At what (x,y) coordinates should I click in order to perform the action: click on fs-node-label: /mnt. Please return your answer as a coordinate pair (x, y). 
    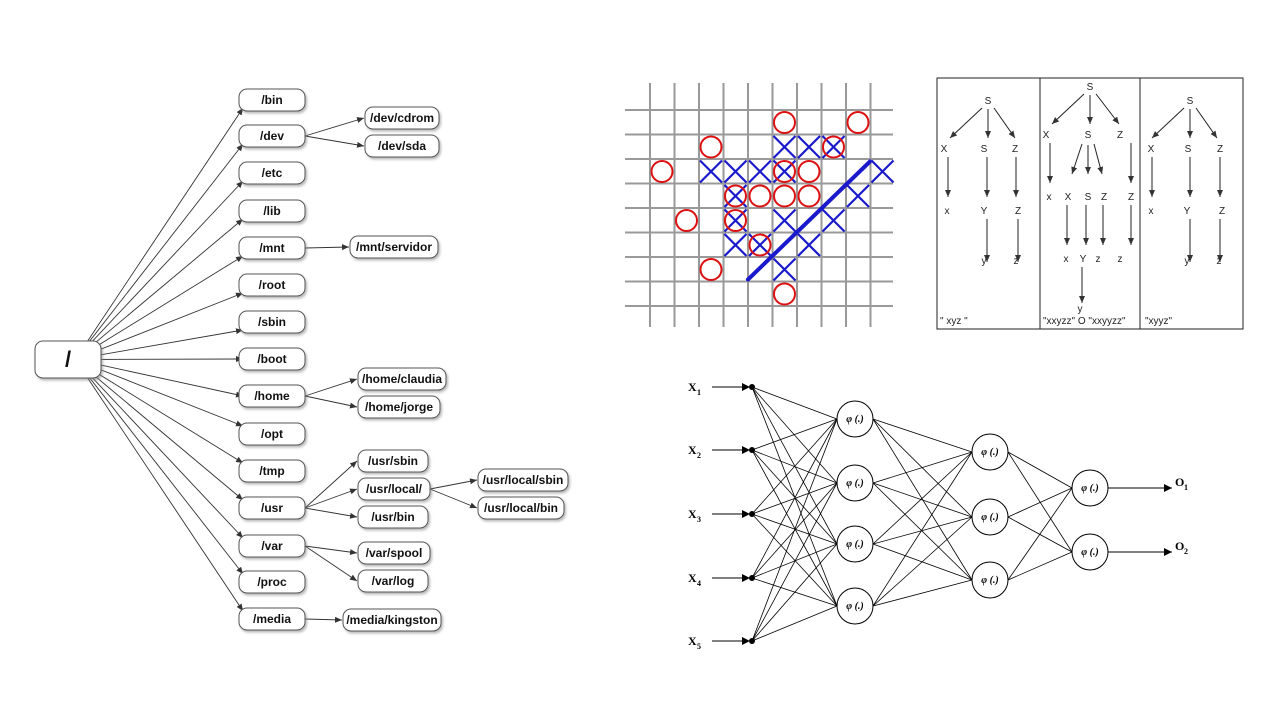
    Looking at the image, I should click on (271, 248).